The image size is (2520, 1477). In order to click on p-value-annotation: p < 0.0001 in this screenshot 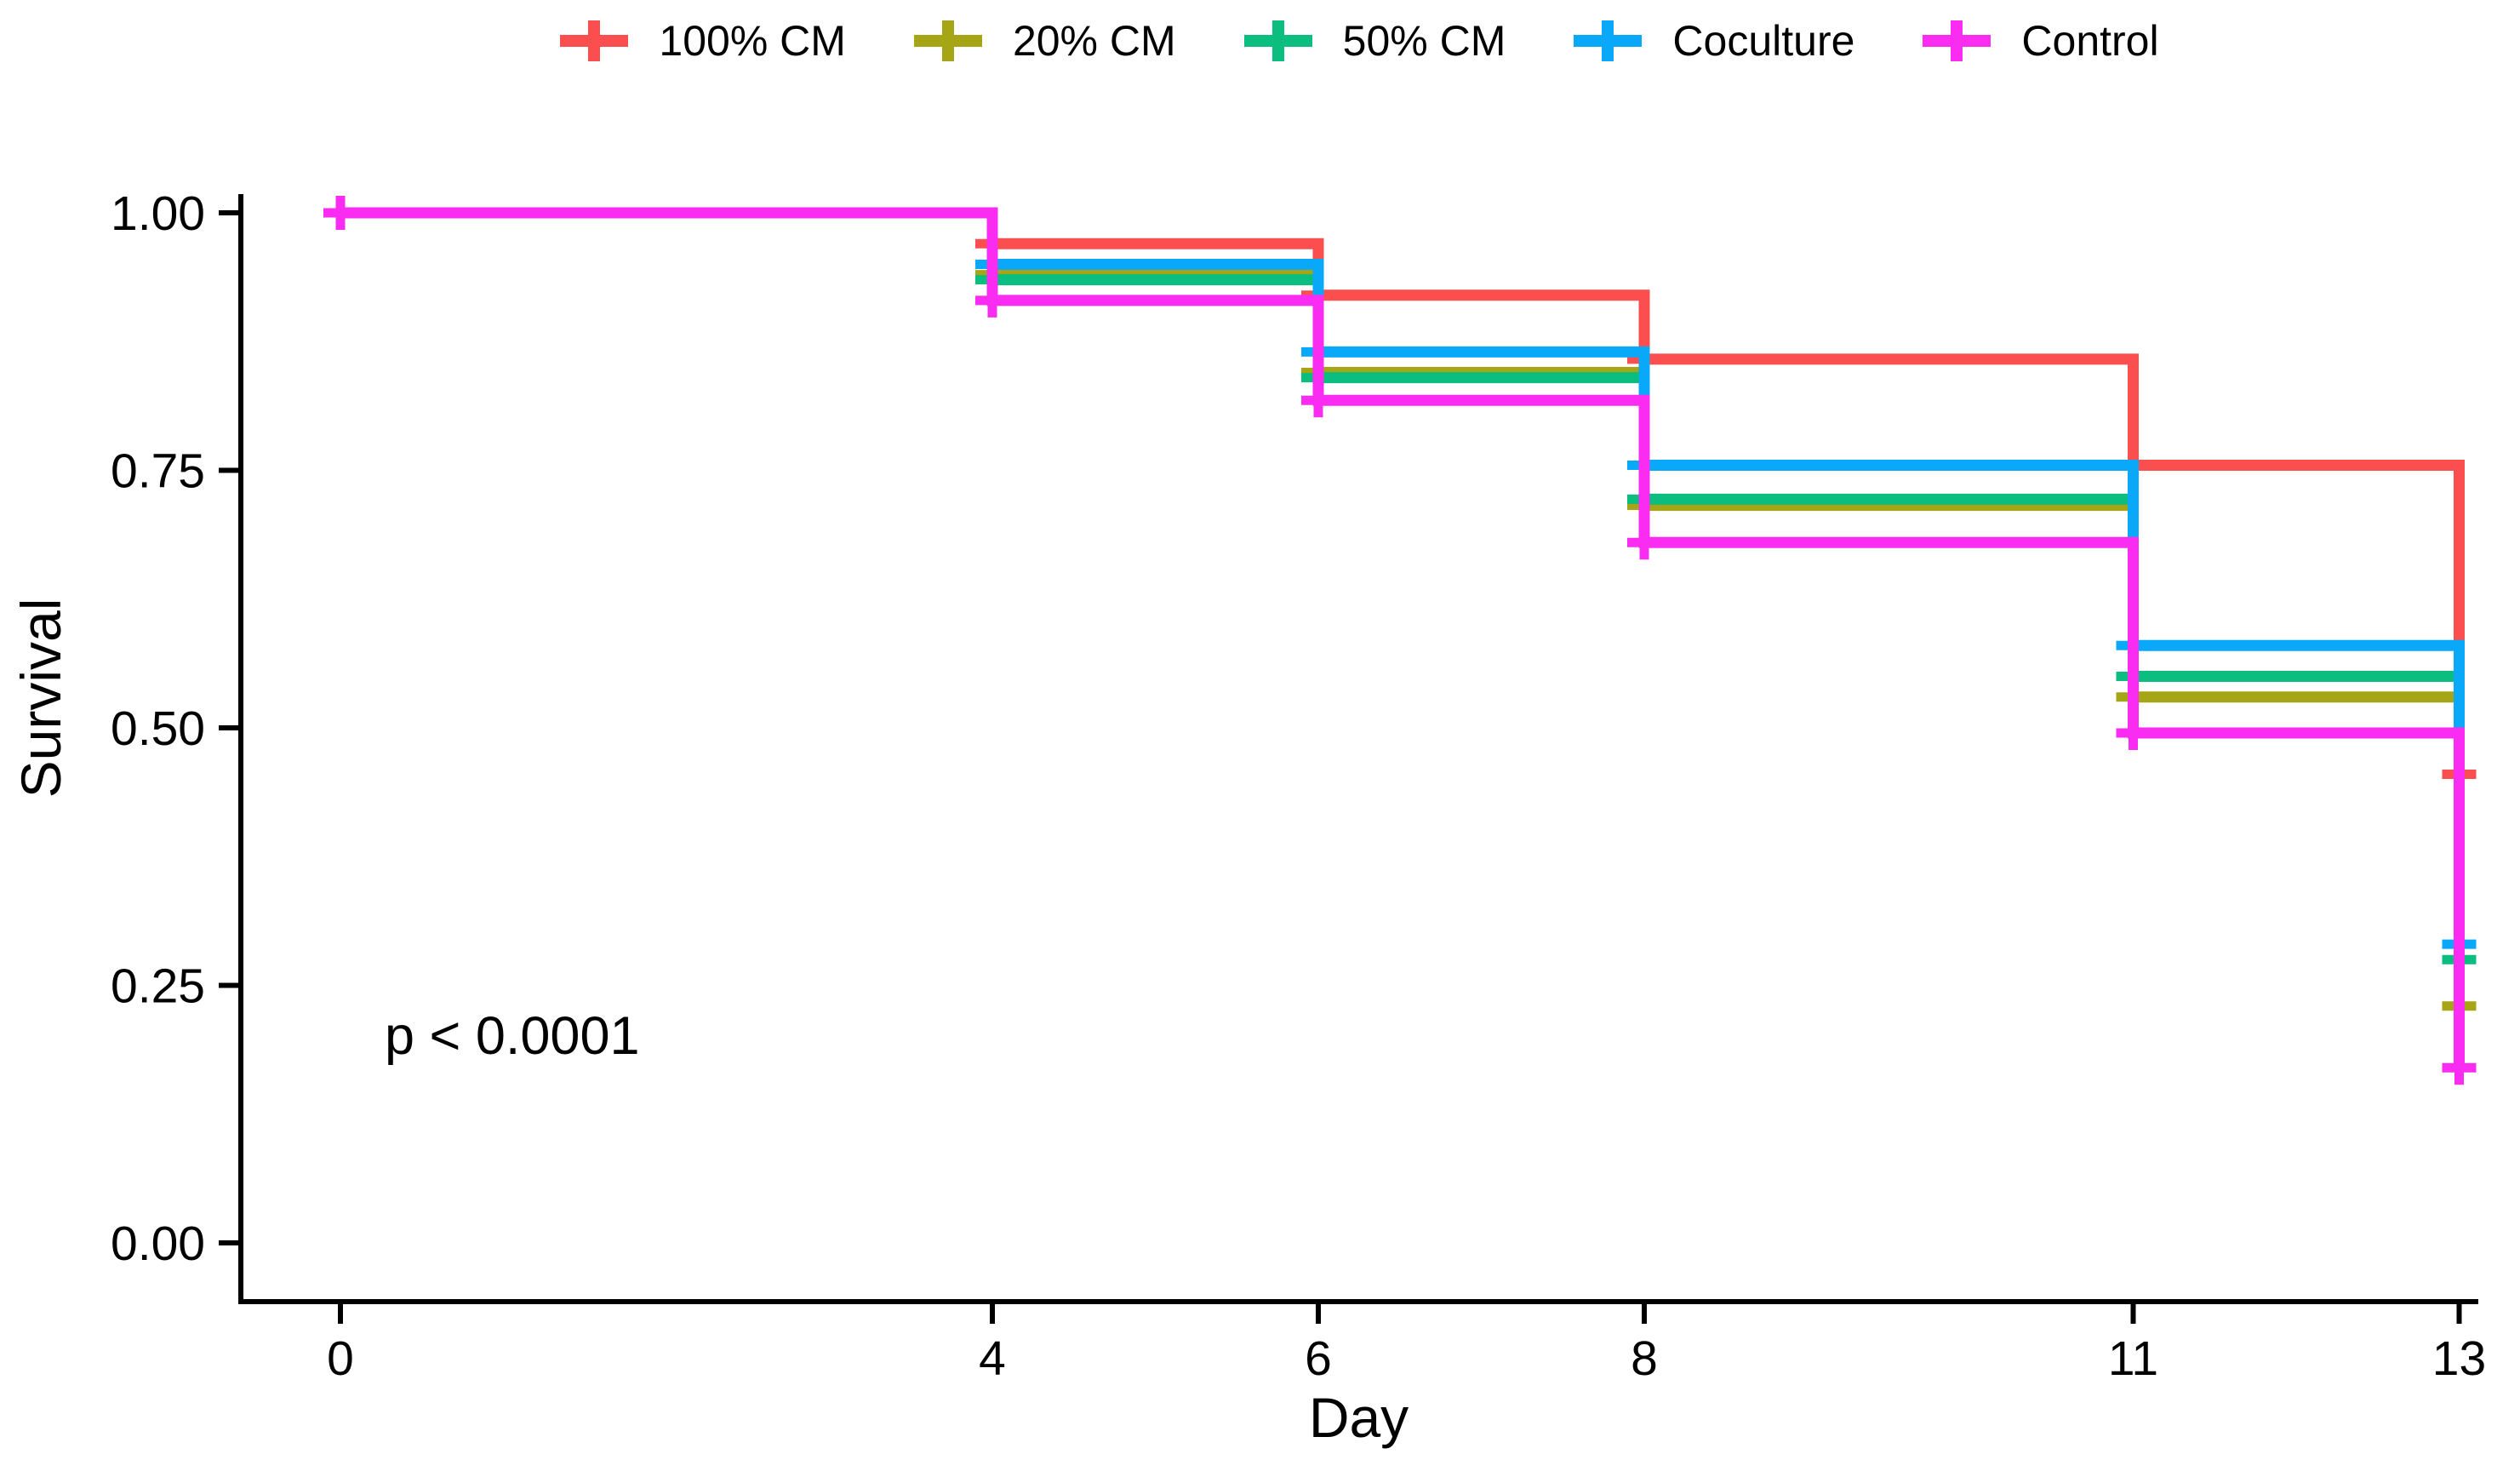, I will do `click(512, 1036)`.